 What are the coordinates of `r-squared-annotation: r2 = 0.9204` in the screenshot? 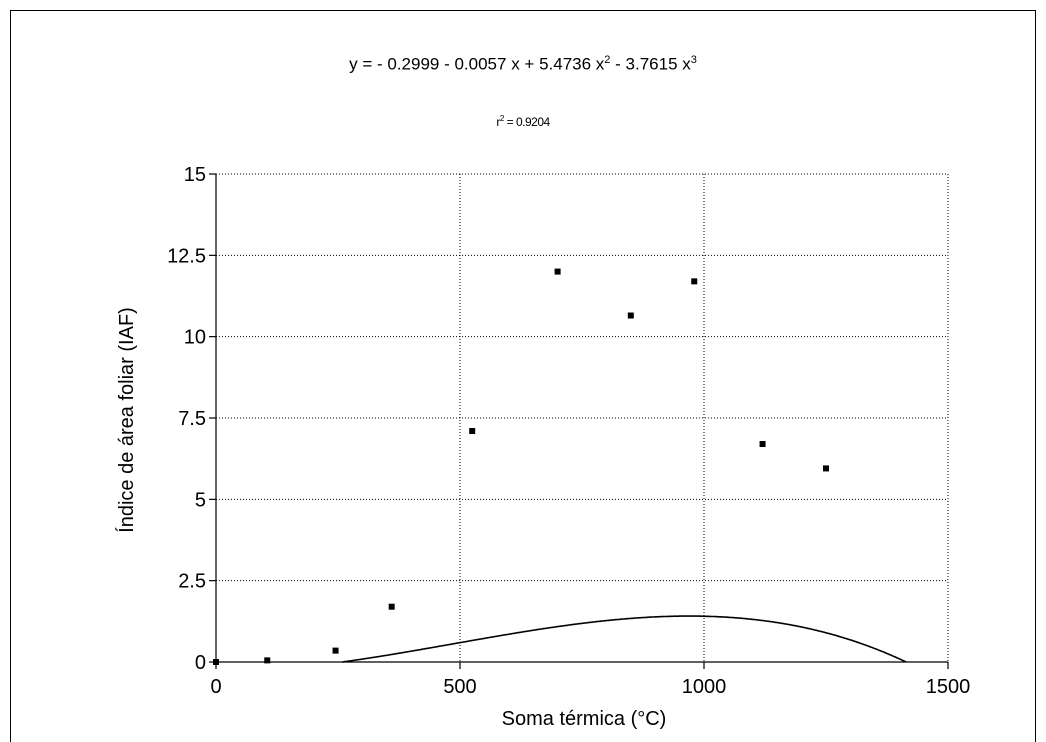 It's located at (523, 121).